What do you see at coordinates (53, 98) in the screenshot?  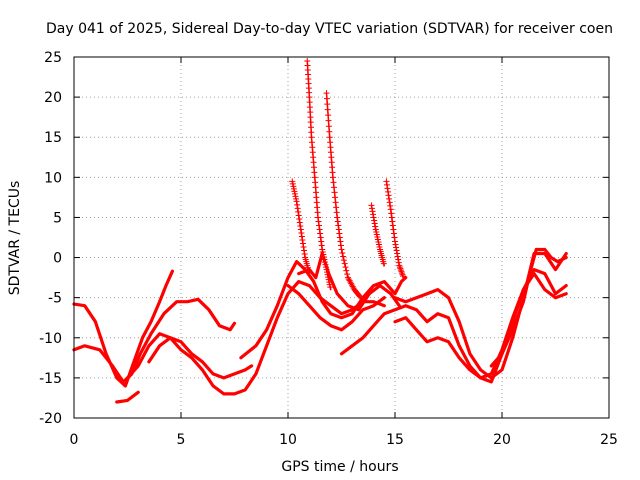 I see `y-tick-label: 20` at bounding box center [53, 98].